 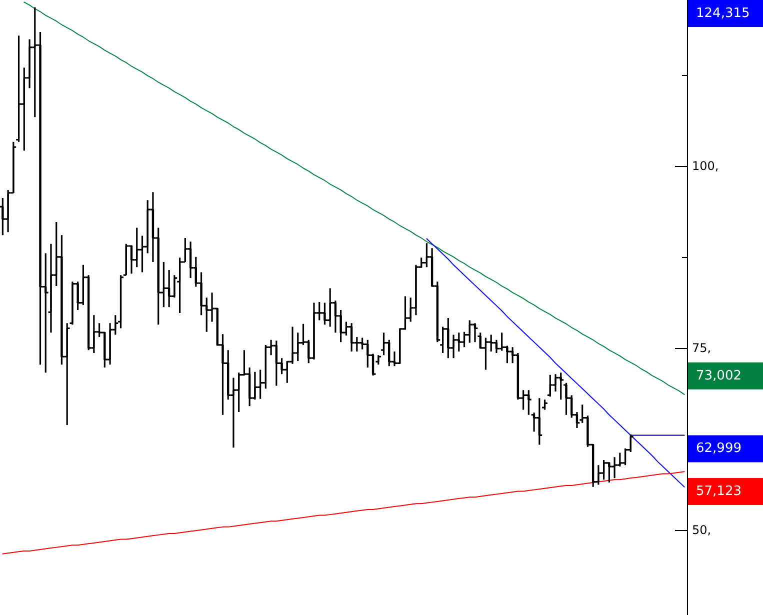 What do you see at coordinates (719, 376) in the screenshot?
I see `text: 73,002` at bounding box center [719, 376].